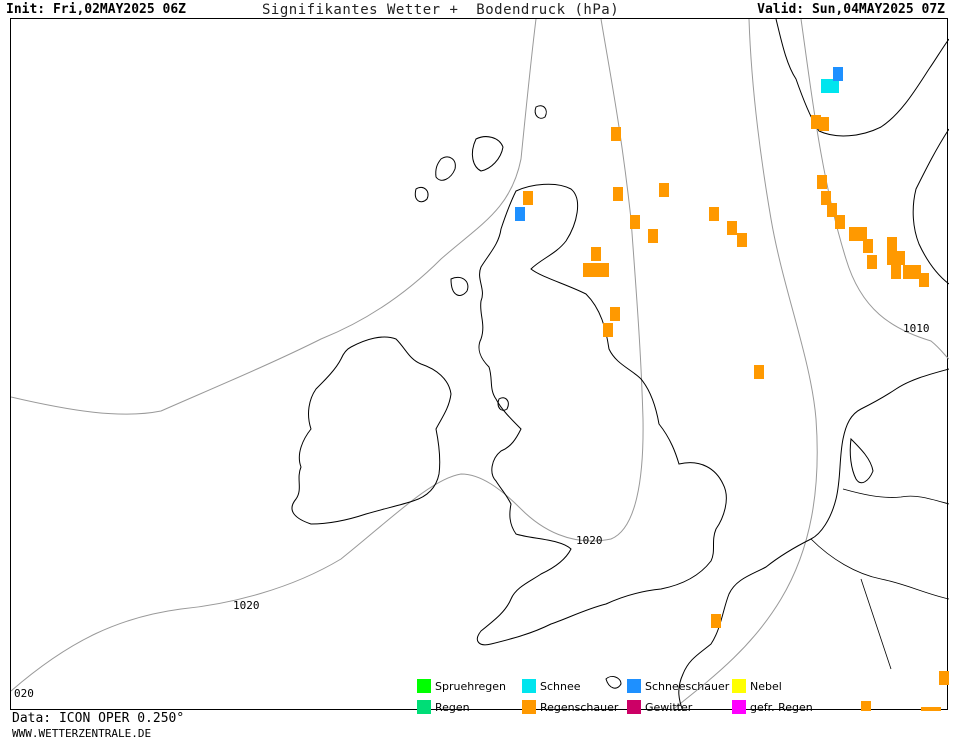 This screenshot has width=959, height=741. I want to click on data-source: Data: ICON OPER 0.250°, so click(98, 718).